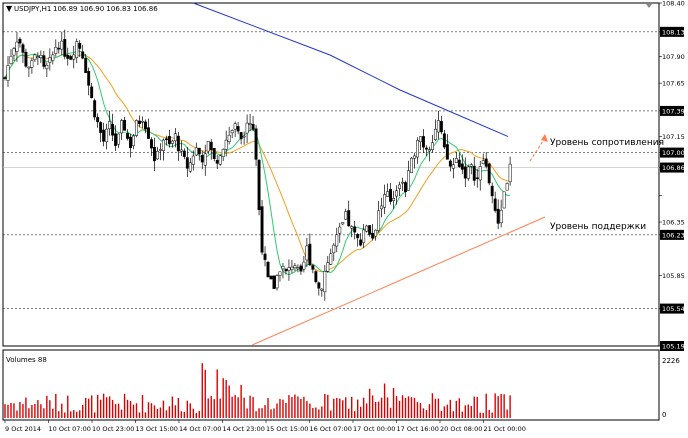 This screenshot has height=438, width=688. What do you see at coordinates (331, 429) in the screenshot?
I see `time-label-7: 16 Oct 07:00` at bounding box center [331, 429].